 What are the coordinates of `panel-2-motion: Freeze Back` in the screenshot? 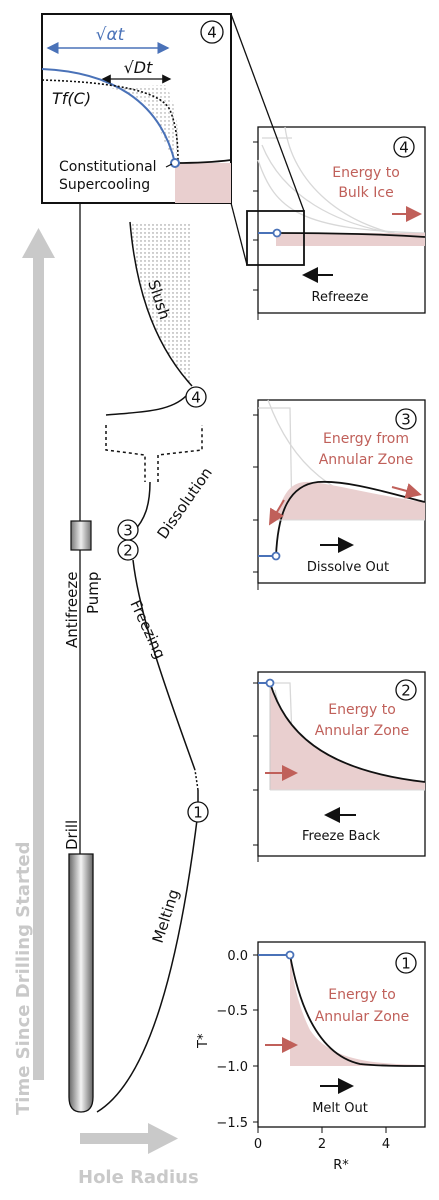 It's located at (341, 836).